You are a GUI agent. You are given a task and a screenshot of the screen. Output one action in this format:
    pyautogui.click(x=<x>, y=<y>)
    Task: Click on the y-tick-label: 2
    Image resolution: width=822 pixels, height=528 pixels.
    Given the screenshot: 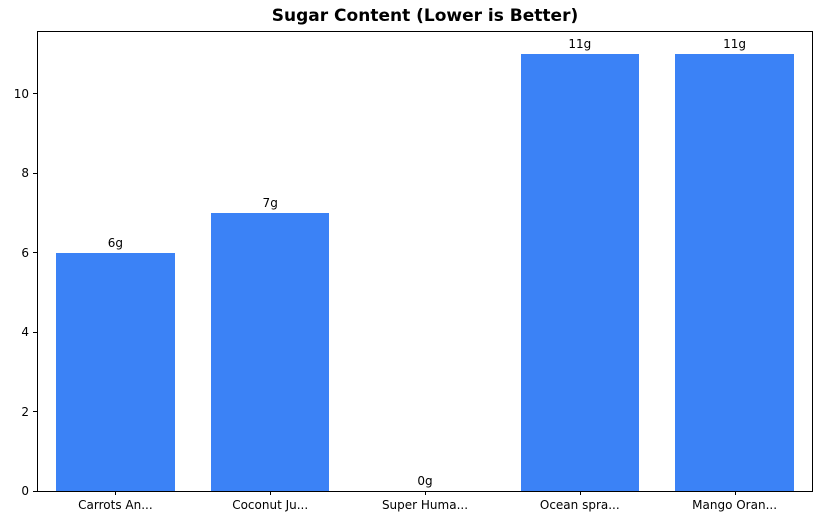 What is the action you would take?
    pyautogui.click(x=25, y=411)
    